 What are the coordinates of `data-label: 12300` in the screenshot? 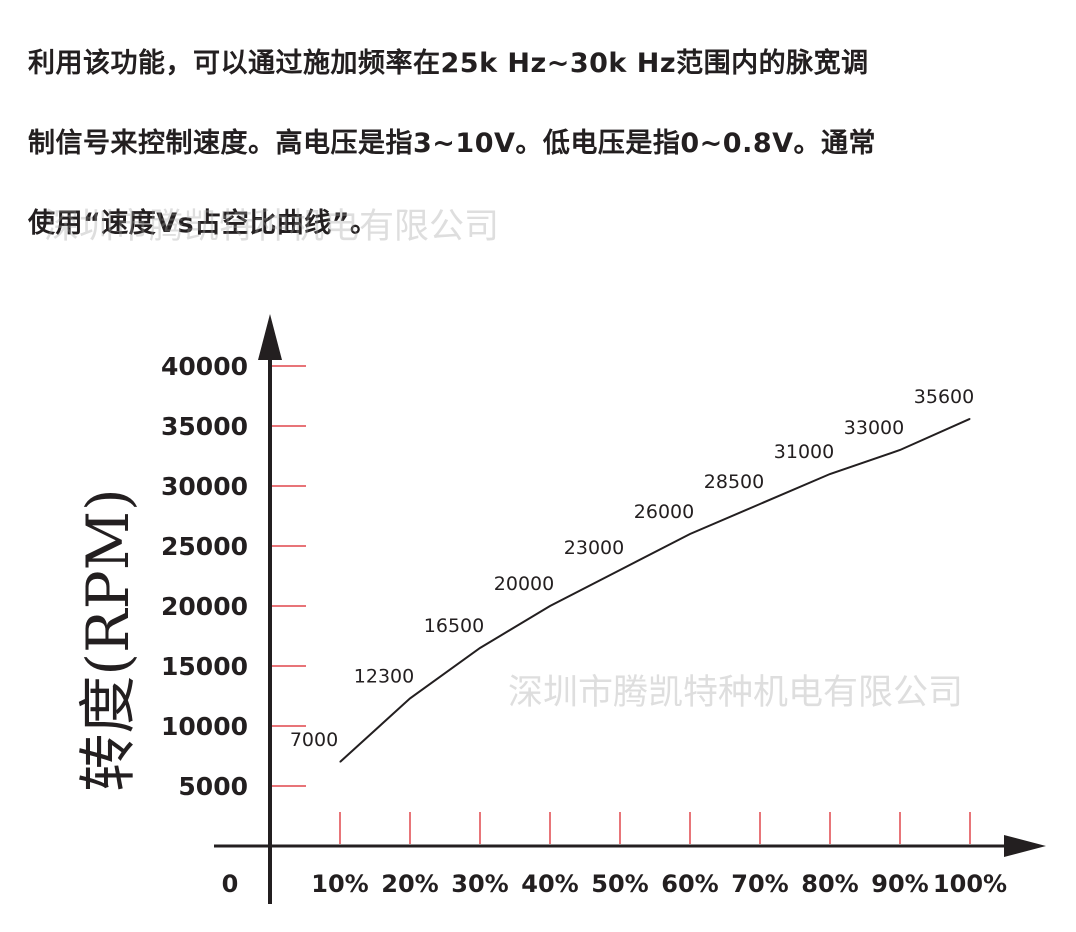 It's located at (384, 676).